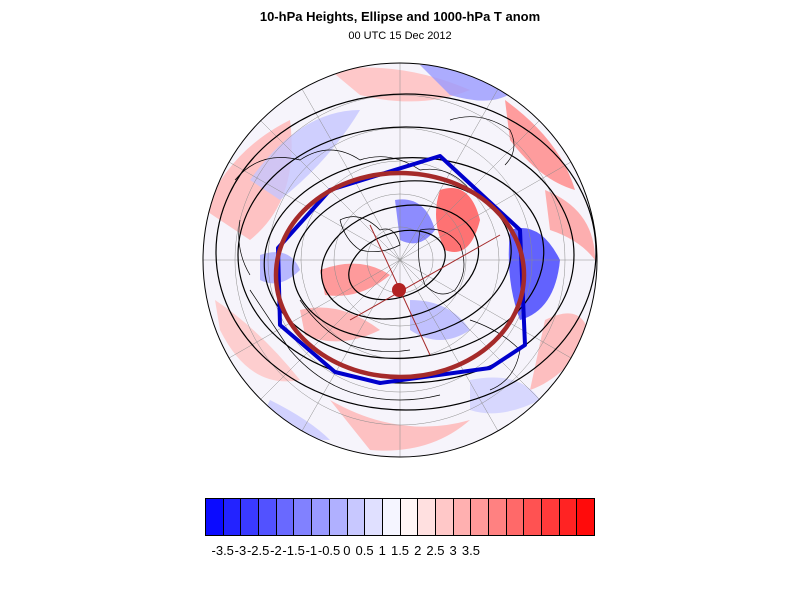  What do you see at coordinates (329, 550) in the screenshot?
I see `colorbar-tick-label: -0.5` at bounding box center [329, 550].